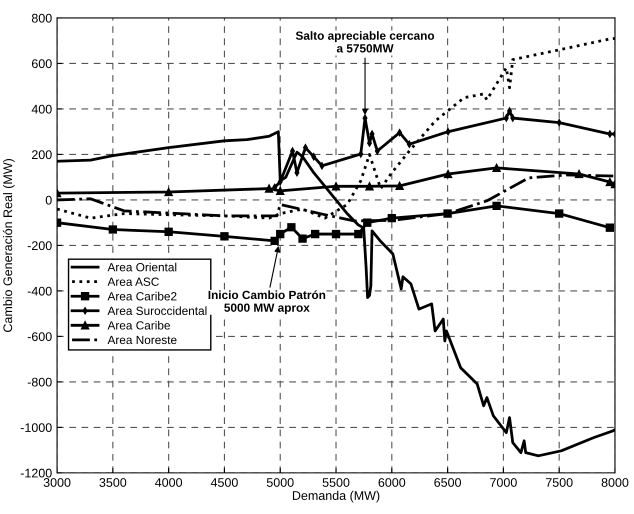  I want to click on x-tick-label: 4000, so click(168, 482).